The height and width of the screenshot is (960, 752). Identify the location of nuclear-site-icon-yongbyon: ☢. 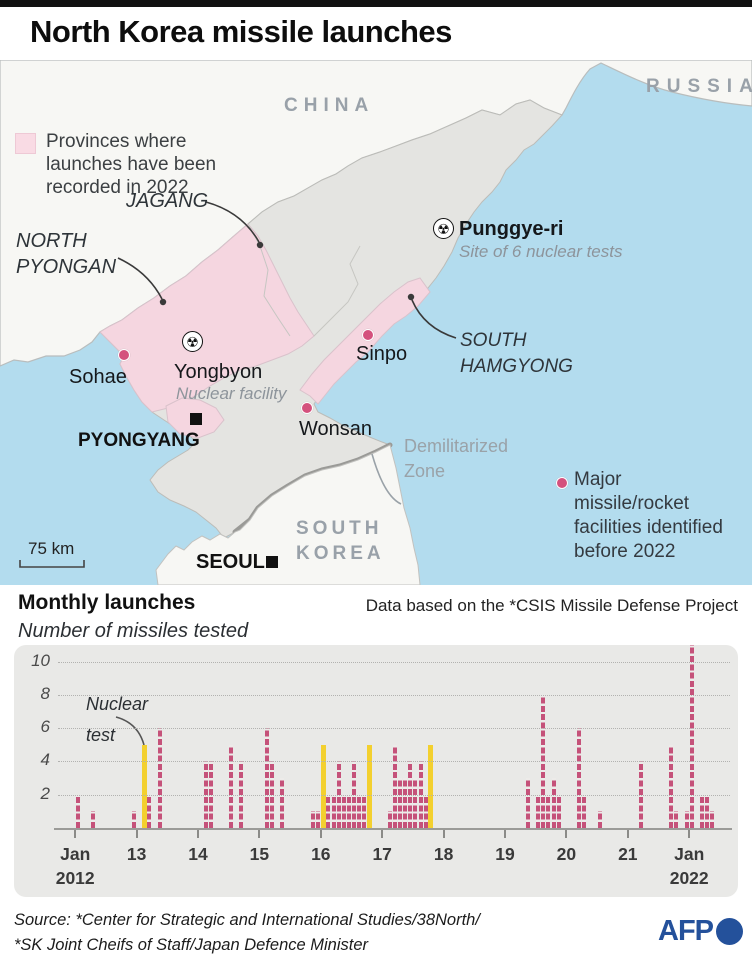
(192, 341).